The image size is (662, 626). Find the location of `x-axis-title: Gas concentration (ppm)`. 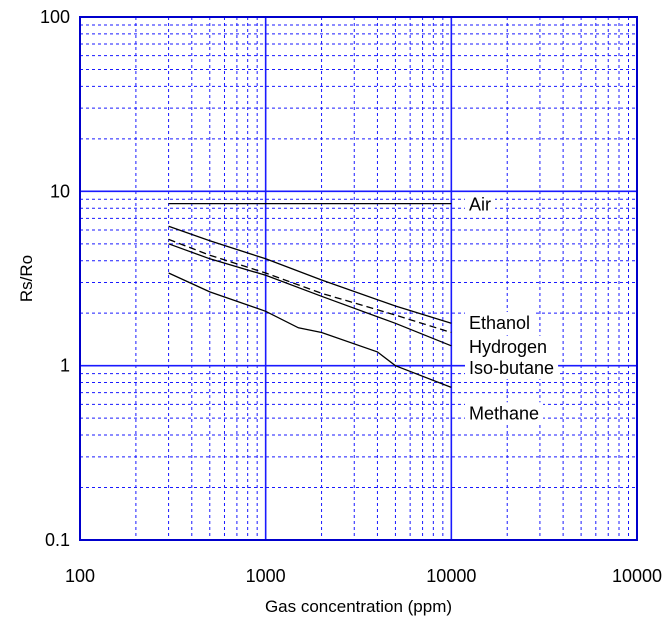

x-axis-title: Gas concentration (ppm) is located at coordinates (358, 606).